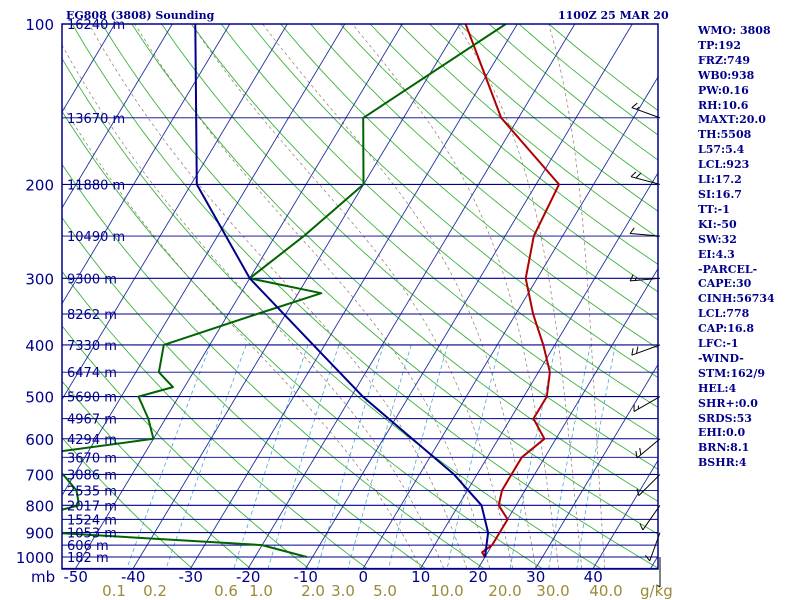 This screenshot has height=600, width=800. What do you see at coordinates (140, 15) in the screenshot?
I see `chart-title: EG808 (3808) Sounding` at bounding box center [140, 15].